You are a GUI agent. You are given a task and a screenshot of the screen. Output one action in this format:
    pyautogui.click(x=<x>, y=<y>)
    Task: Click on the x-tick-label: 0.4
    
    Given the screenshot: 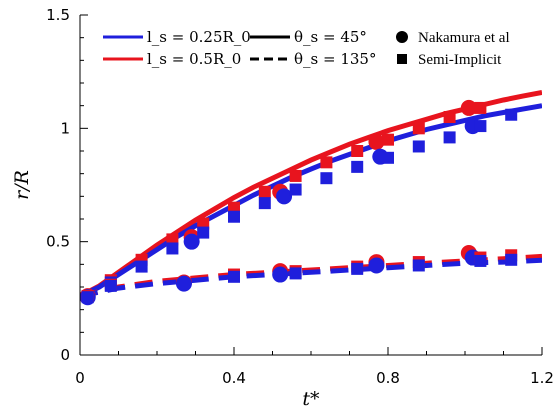 What is the action you would take?
    pyautogui.click(x=234, y=378)
    